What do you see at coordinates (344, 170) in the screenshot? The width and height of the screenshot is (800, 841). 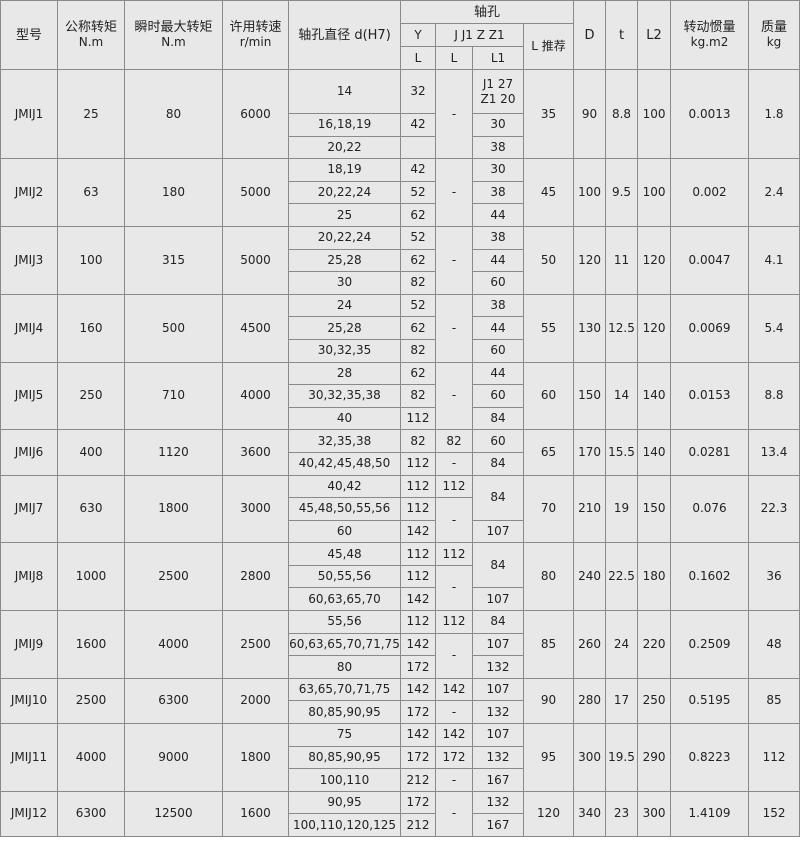 I see `bore-diameter-cell: 18,19` at bounding box center [344, 170].